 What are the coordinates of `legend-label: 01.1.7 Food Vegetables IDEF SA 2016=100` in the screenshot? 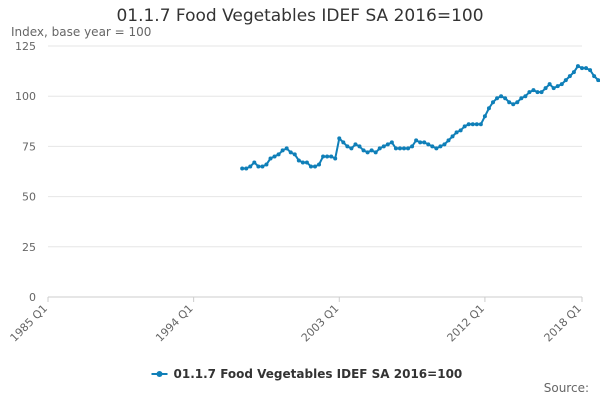 It's located at (318, 374).